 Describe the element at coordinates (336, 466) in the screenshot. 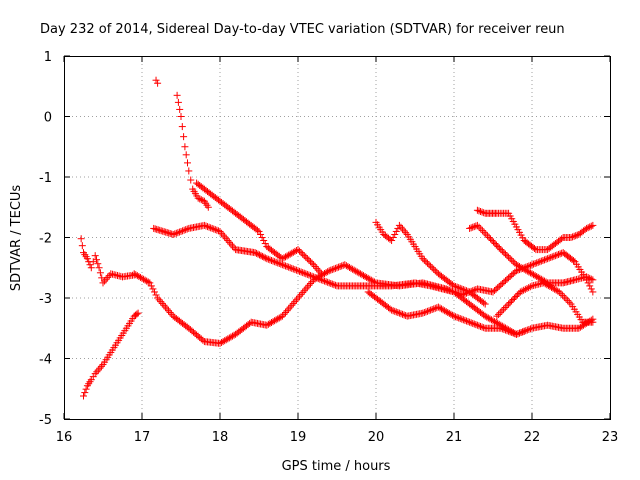

I see `x-axis-label: GPS time / hours` at that location.